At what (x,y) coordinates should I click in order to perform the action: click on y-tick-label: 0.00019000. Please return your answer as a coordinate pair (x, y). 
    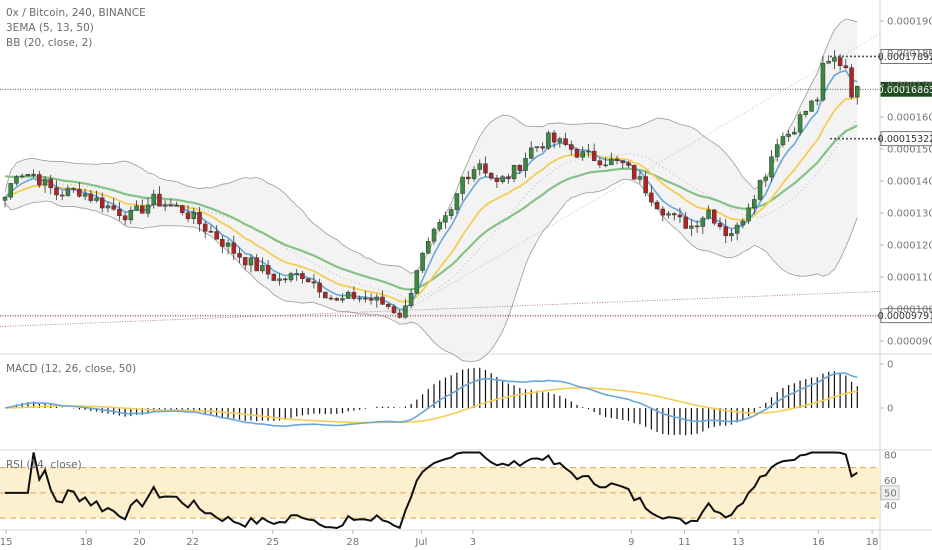
    Looking at the image, I should click on (909, 22).